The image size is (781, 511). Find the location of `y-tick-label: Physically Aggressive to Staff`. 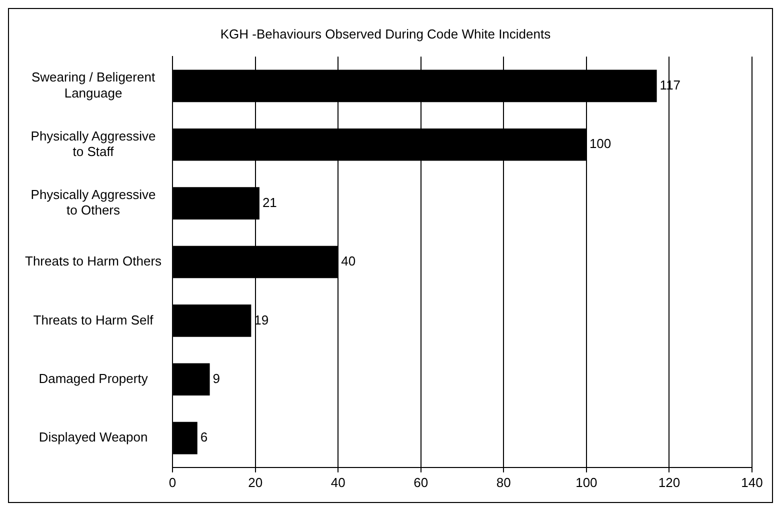

y-tick-label: Physically Aggressive to Staff is located at coordinates (93, 144).